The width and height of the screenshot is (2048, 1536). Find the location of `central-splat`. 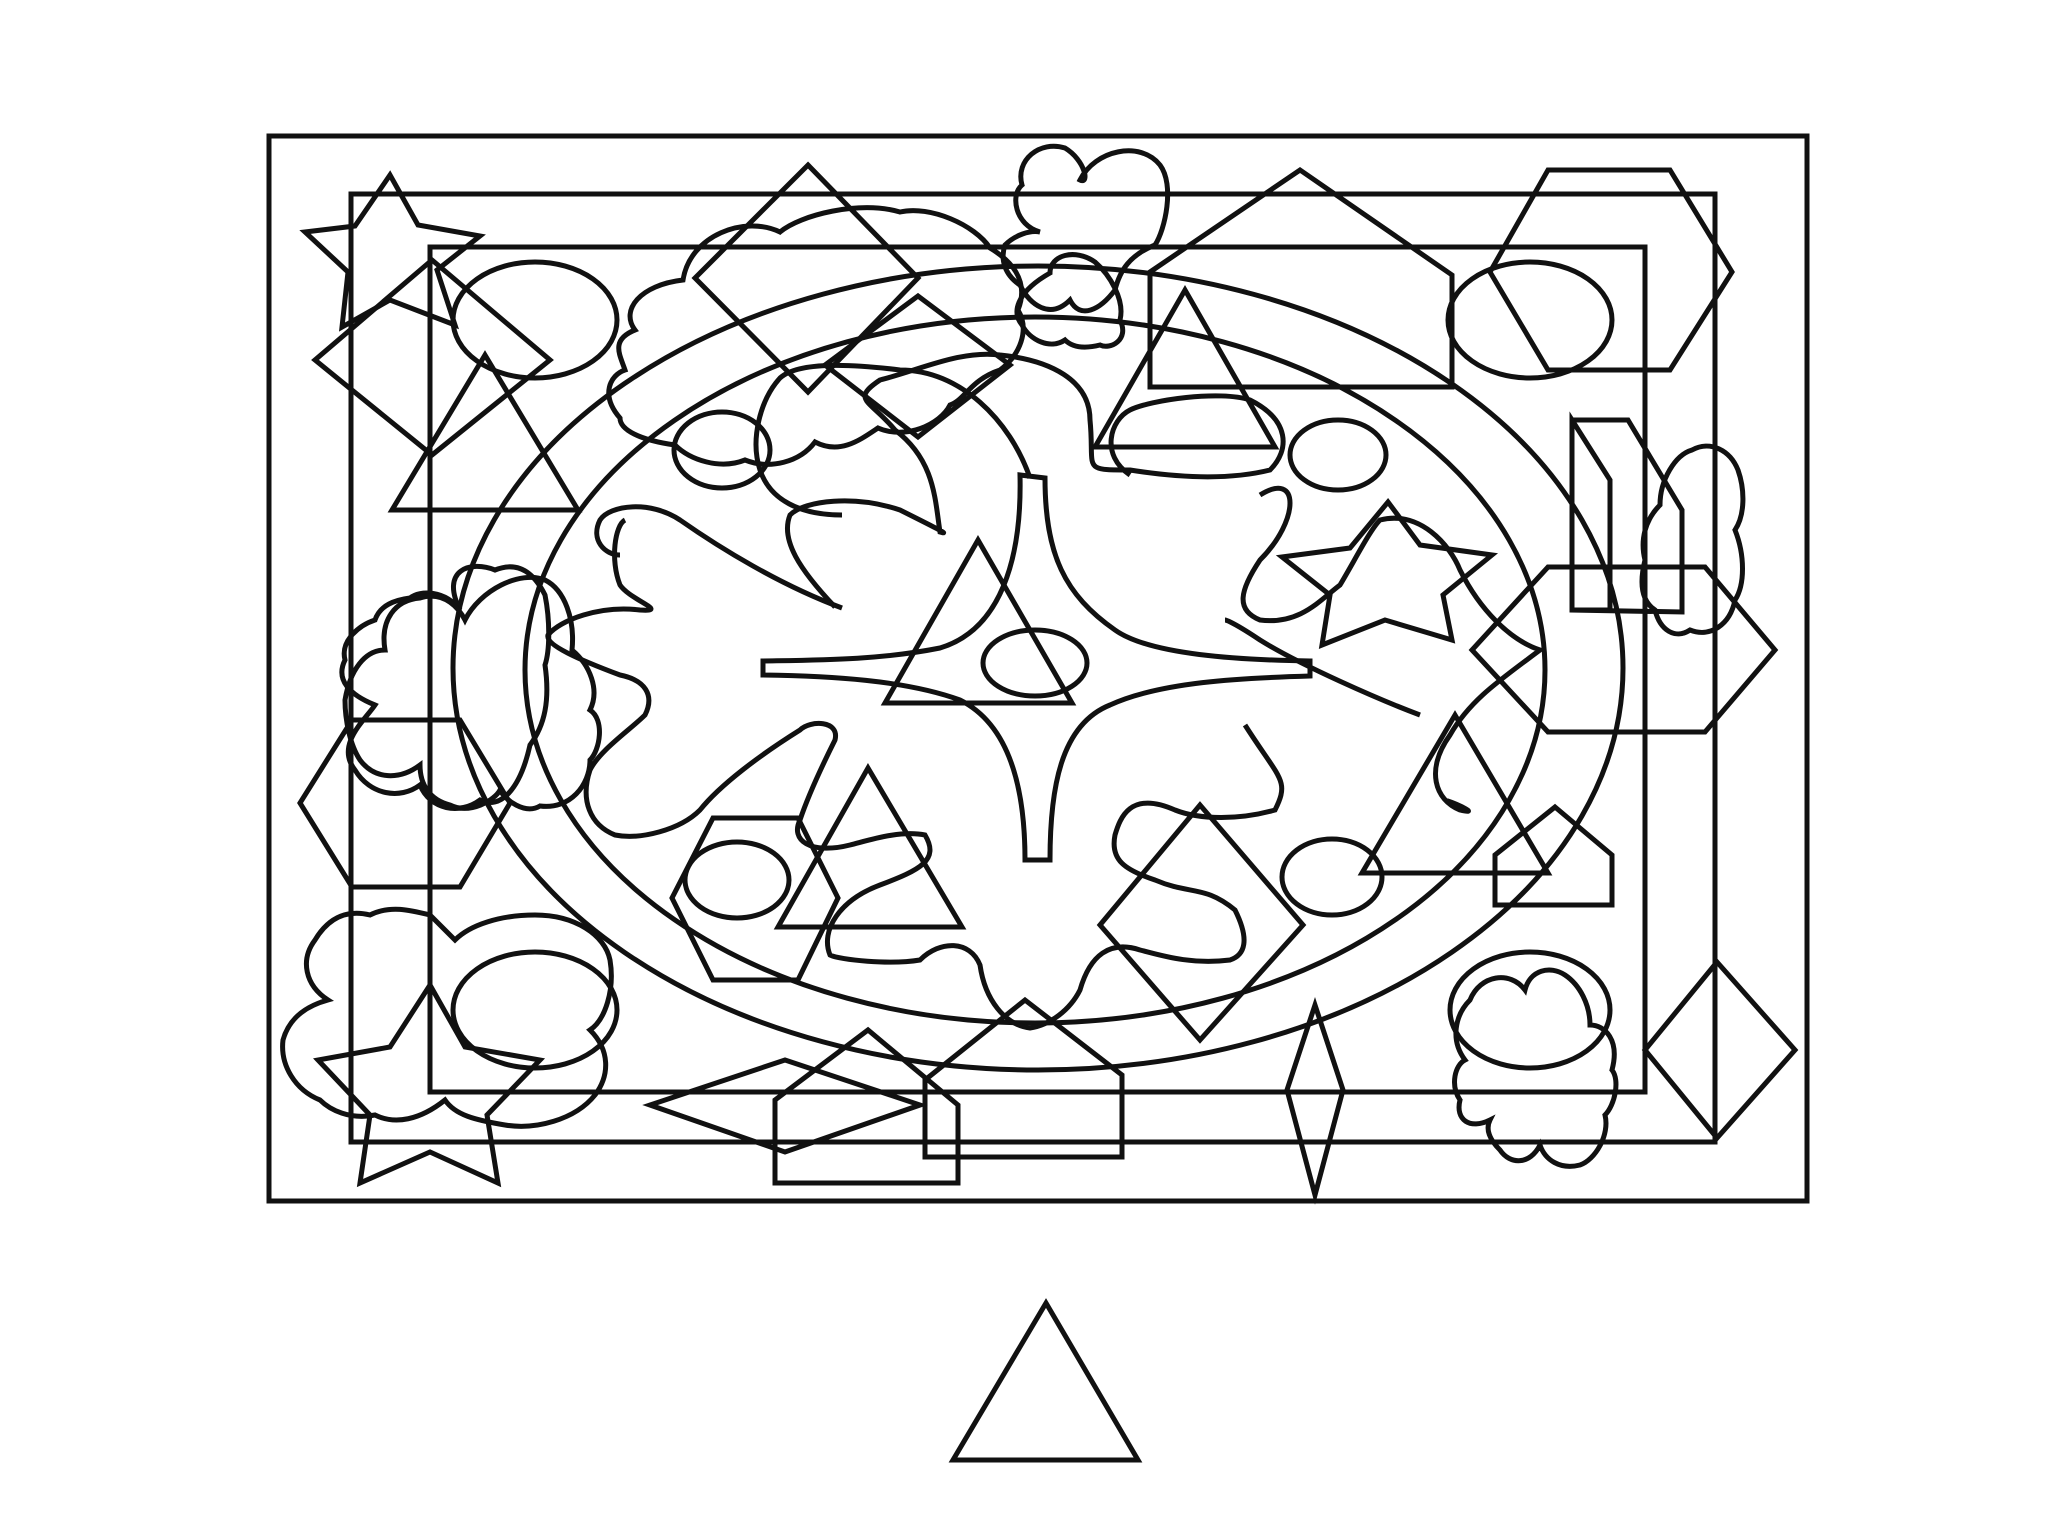

central-splat is located at coordinates (1036, 667).